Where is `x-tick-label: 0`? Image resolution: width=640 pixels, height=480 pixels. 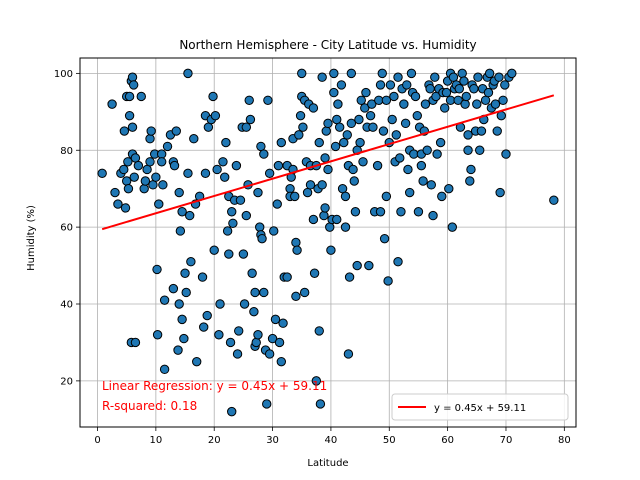
x-tick-label: 0 is located at coordinates (97, 440).